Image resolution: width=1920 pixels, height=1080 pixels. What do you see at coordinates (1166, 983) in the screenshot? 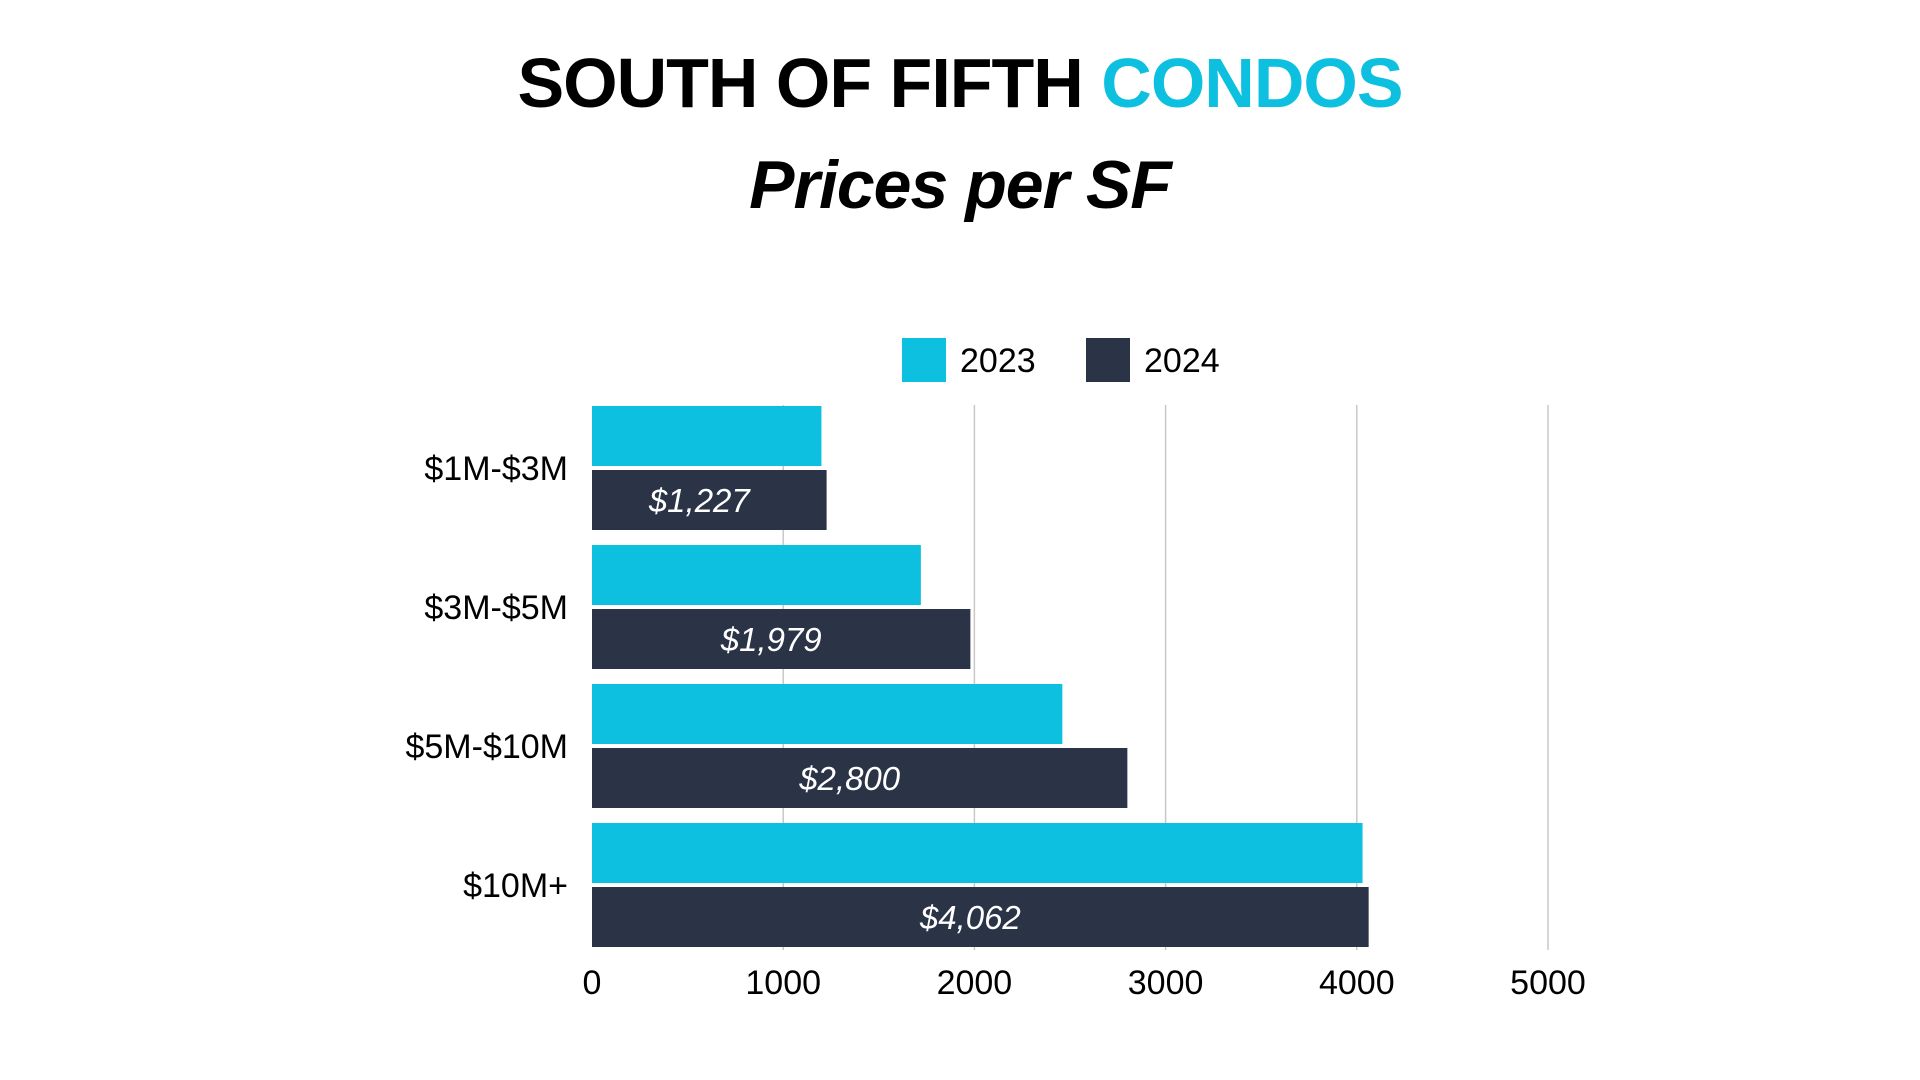
I see `x-tick-label: 3000` at bounding box center [1166, 983].